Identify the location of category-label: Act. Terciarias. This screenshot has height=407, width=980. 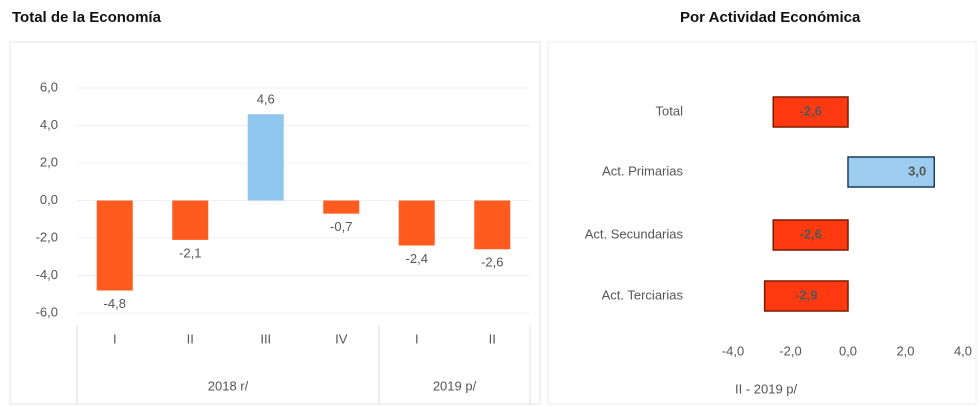
(643, 294).